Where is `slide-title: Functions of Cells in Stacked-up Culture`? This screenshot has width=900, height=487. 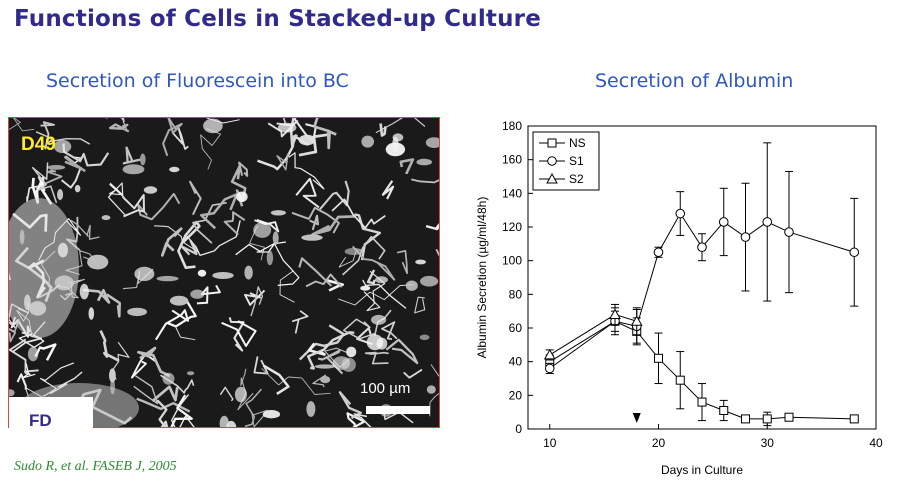 slide-title: Functions of Cells in Stacked-up Culture is located at coordinates (278, 19).